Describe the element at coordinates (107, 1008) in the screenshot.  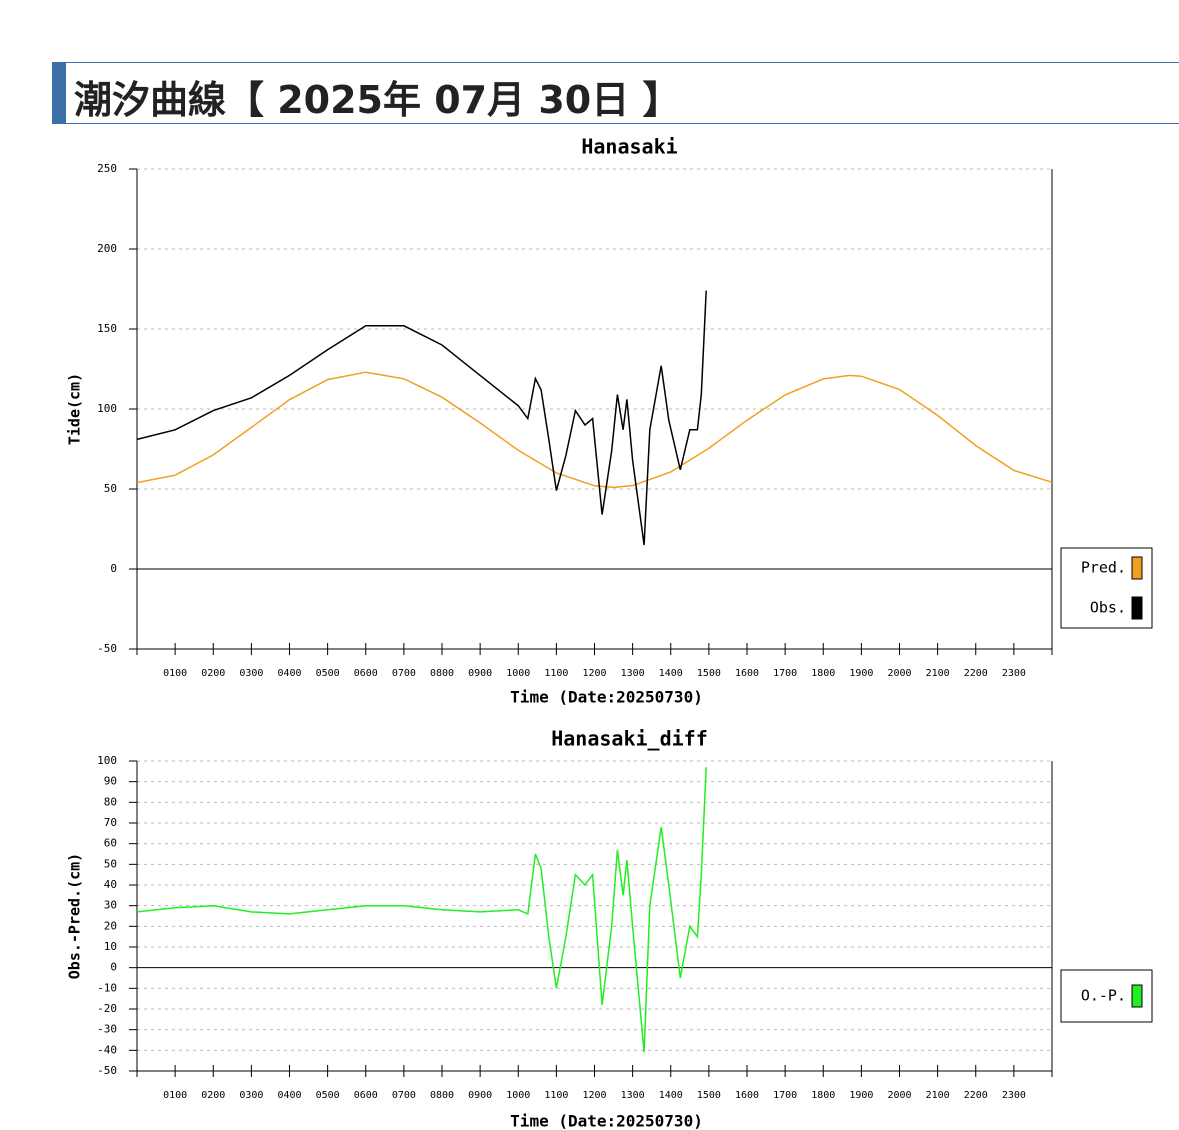
I see `y-tick-label: -20` at that location.